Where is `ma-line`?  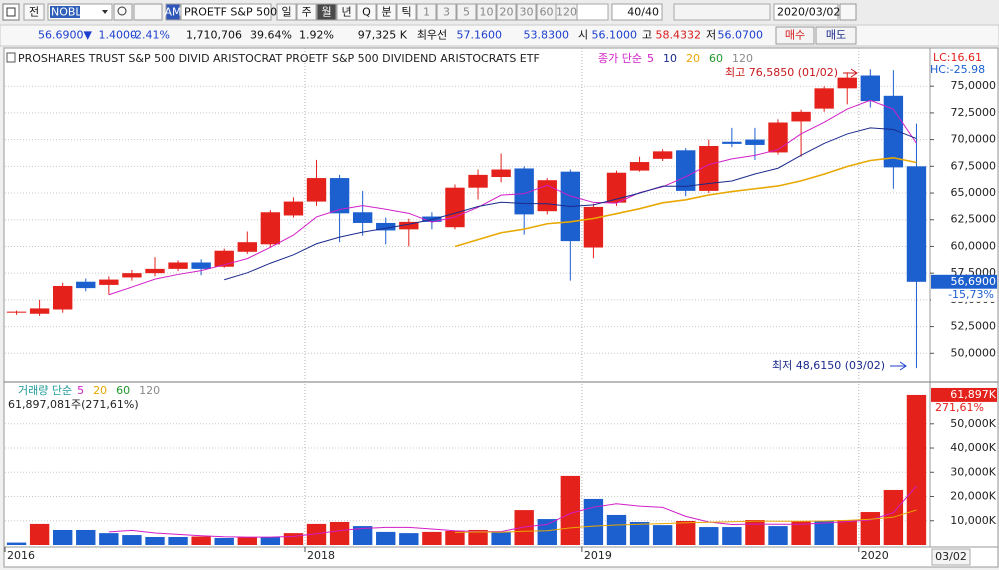
ma-line is located at coordinates (685, 521).